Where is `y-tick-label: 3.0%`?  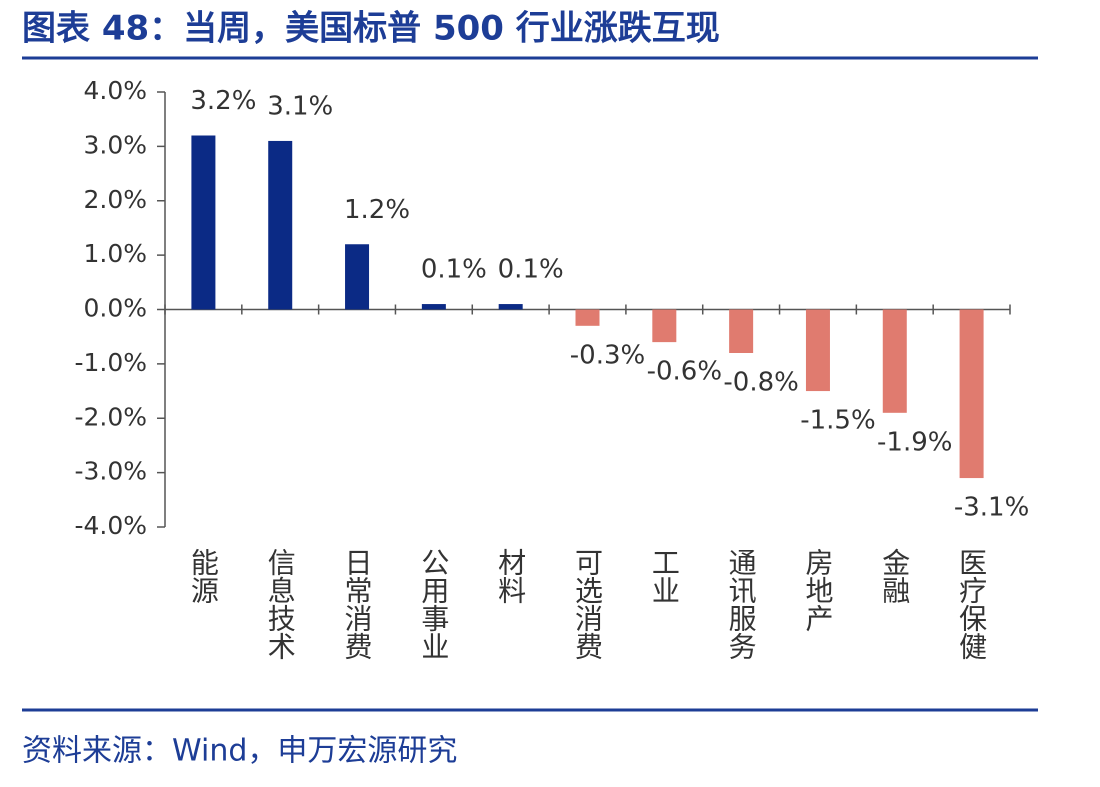
y-tick-label: 3.0% is located at coordinates (115, 144).